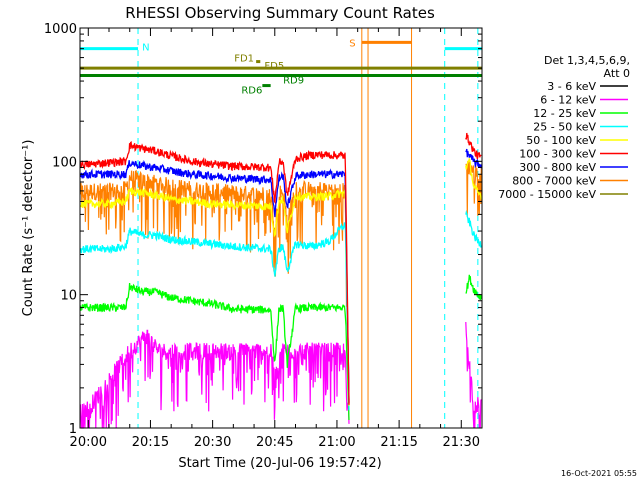  I want to click on x-tick-label: 20:15, so click(150, 442).